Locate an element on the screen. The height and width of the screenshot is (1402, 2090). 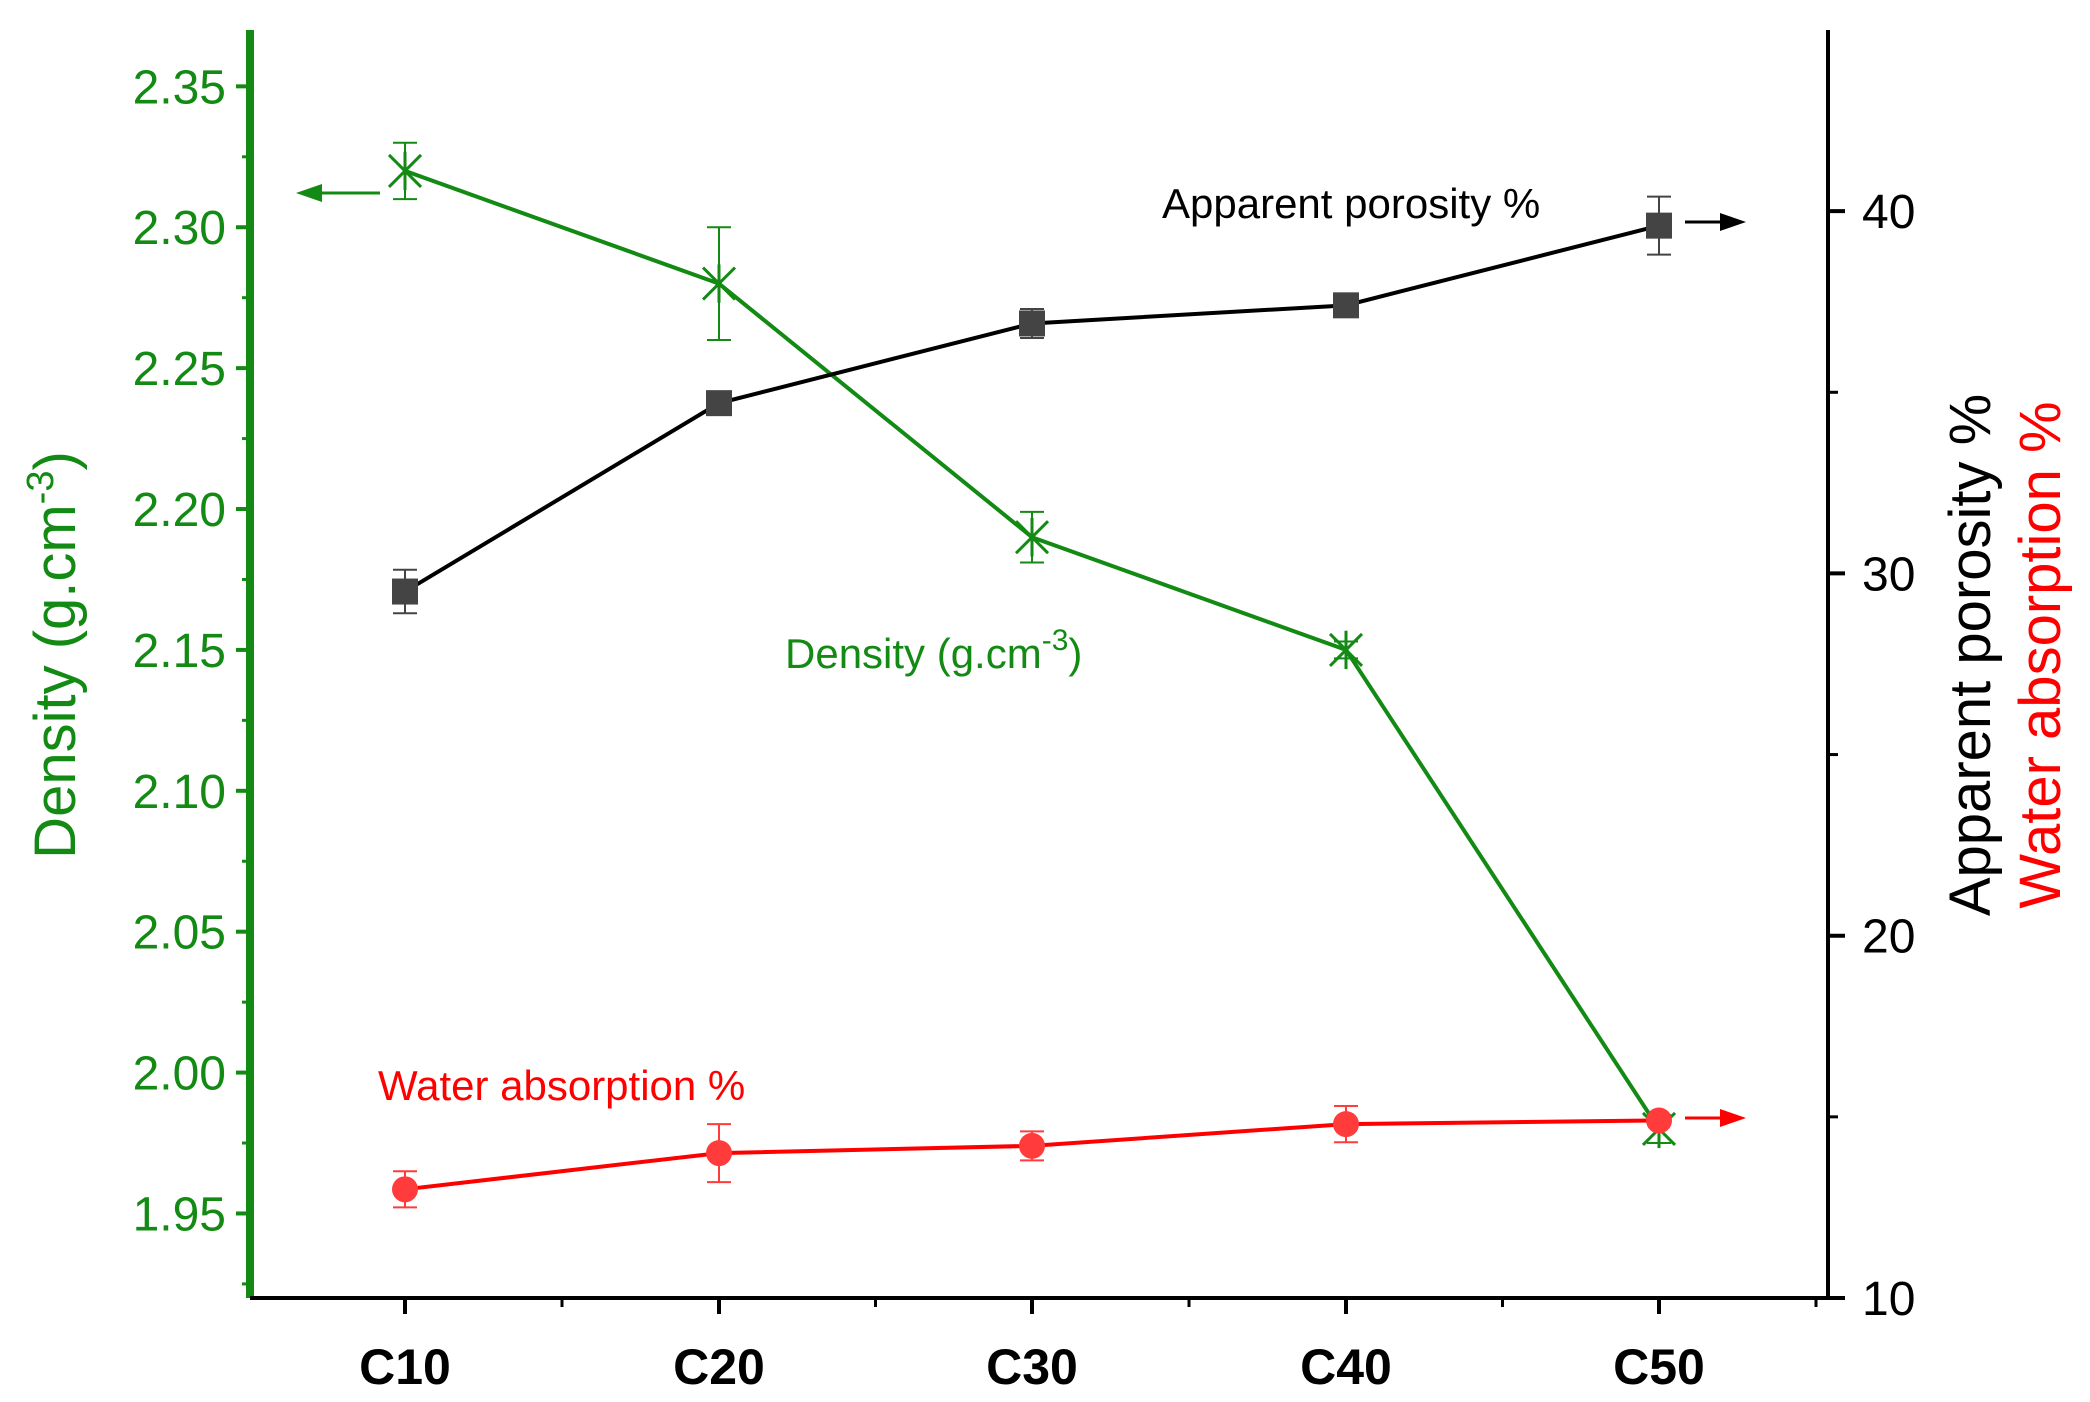
left-tick-label: 2.35 is located at coordinates (179, 87).